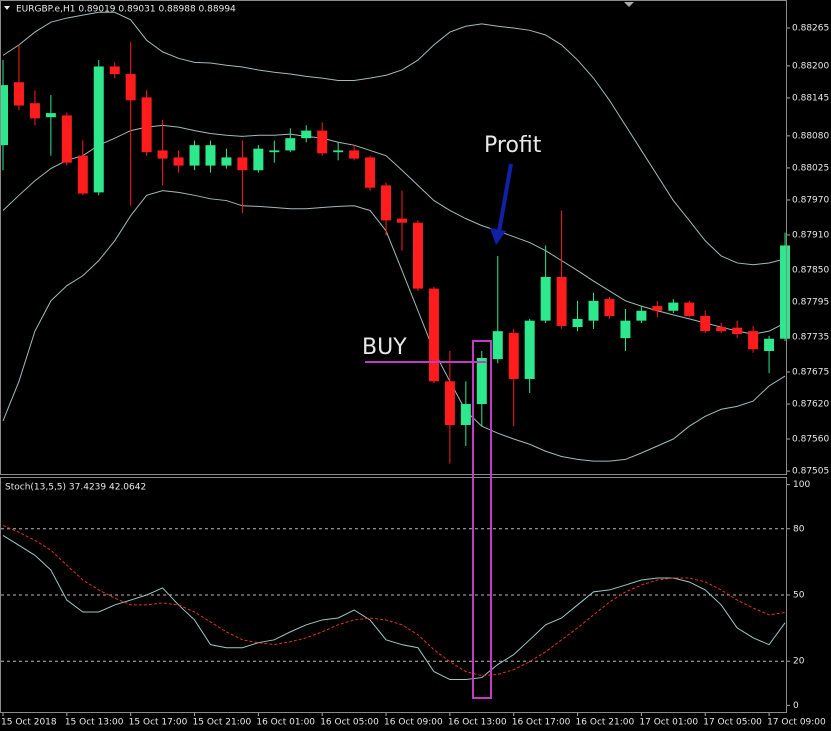 This screenshot has width=831, height=731. Describe the element at coordinates (810, 303) in the screenshot. I see `y-tick-label: 0.87795` at that location.